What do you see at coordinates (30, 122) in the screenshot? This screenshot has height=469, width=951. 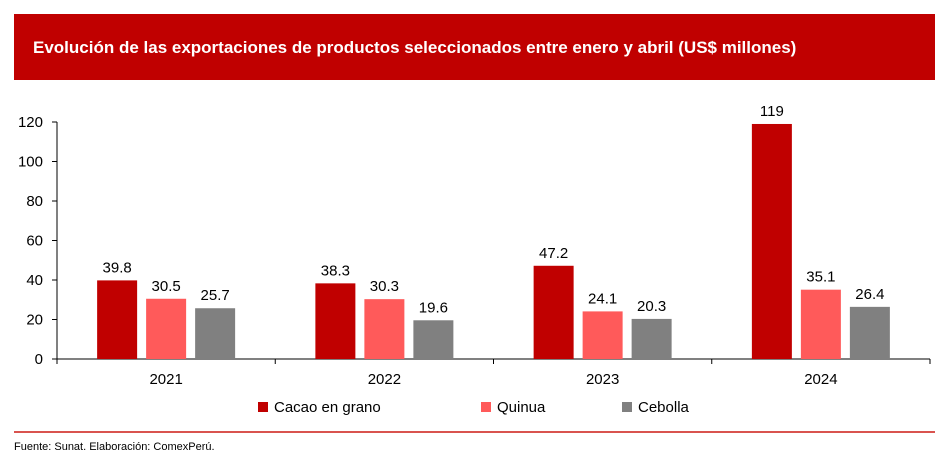 I see `y-tick-label: 120` at bounding box center [30, 122].